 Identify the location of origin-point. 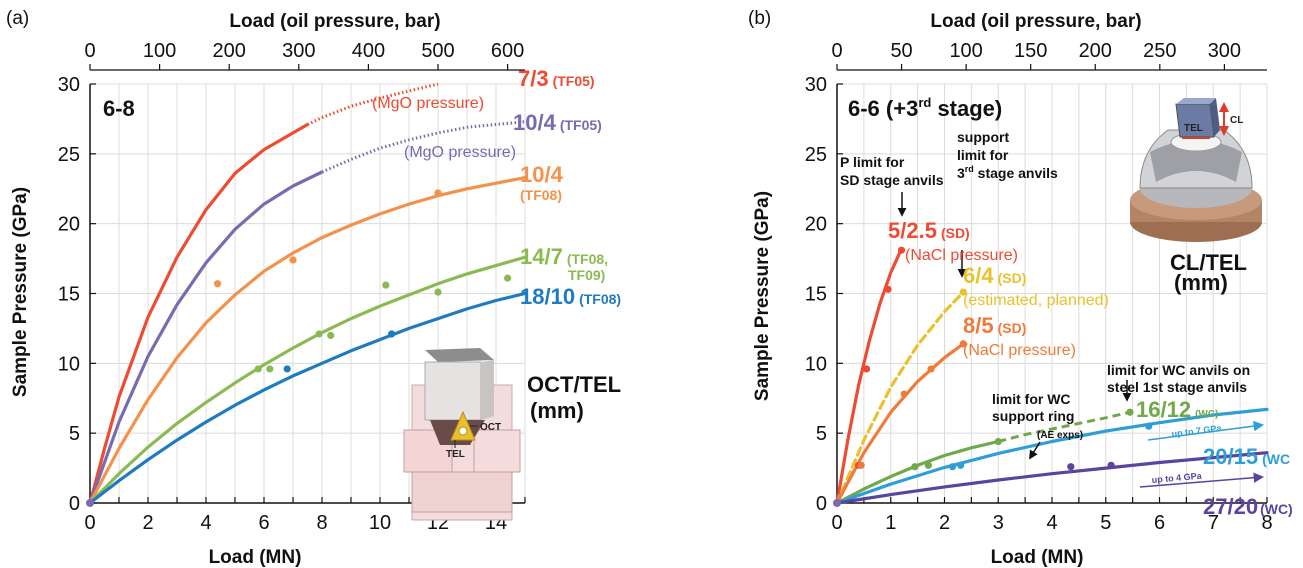
(90, 503).